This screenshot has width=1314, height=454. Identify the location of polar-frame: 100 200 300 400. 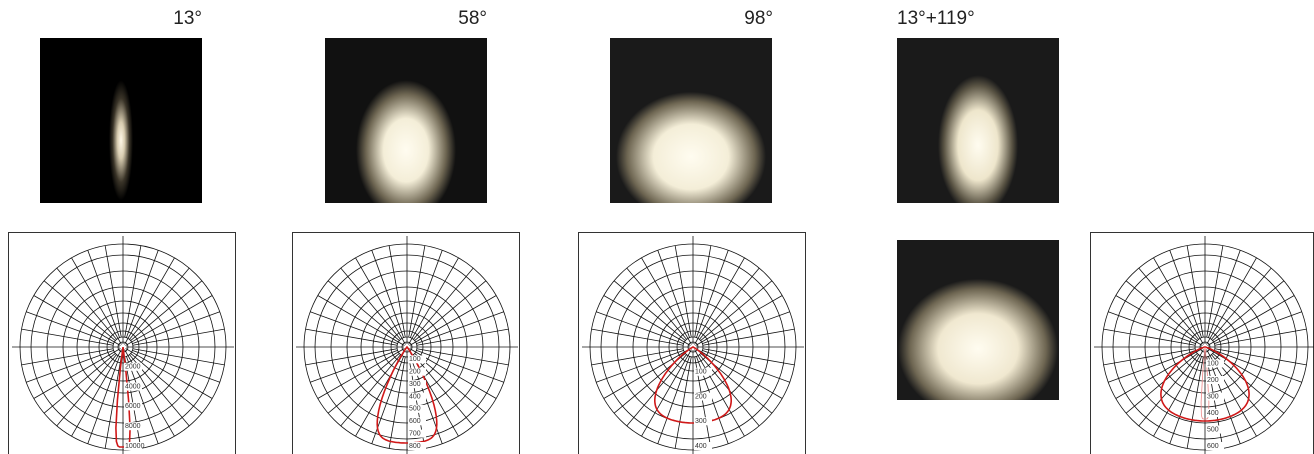
(692, 343).